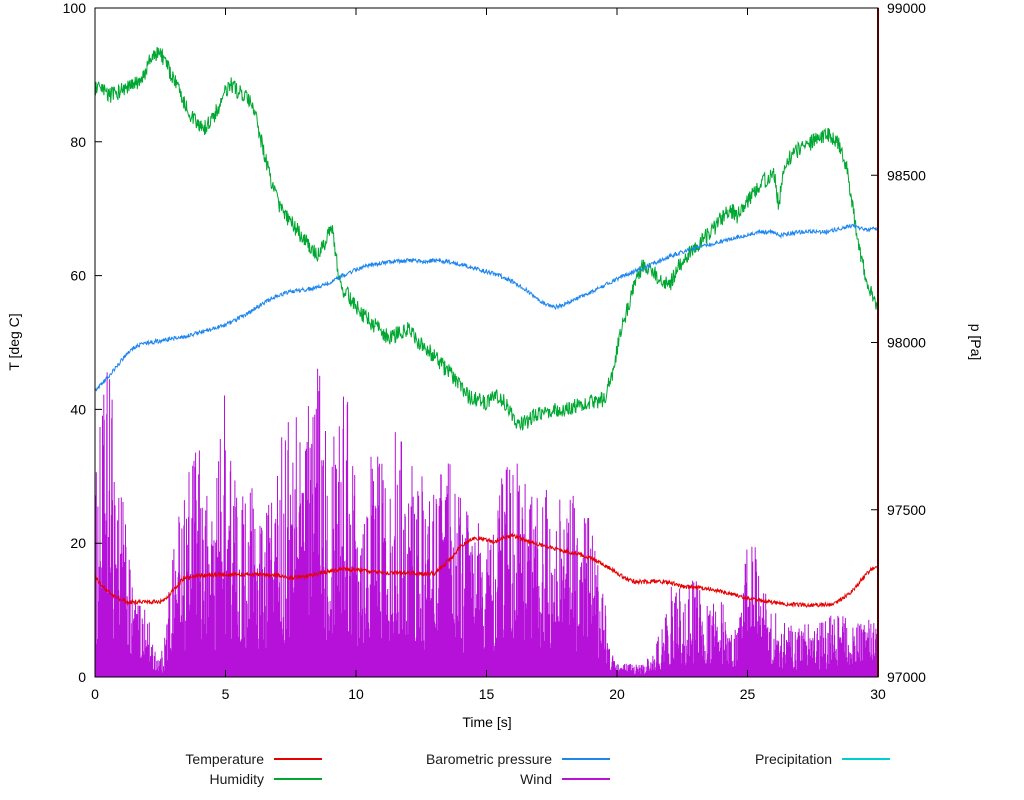  What do you see at coordinates (906, 677) in the screenshot?
I see `y2-tick-label: 97000` at bounding box center [906, 677].